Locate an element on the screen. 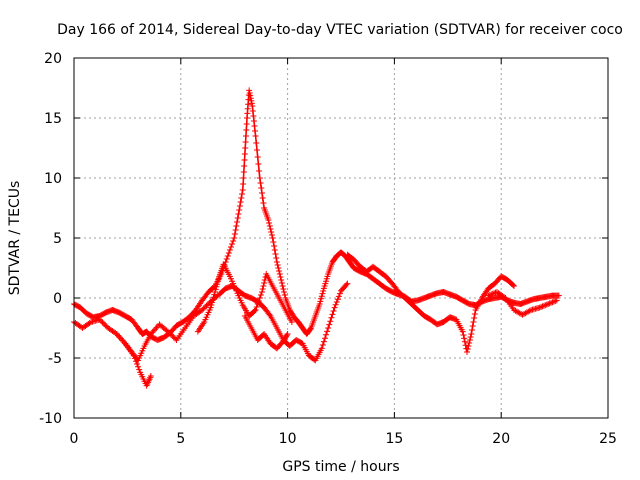 The height and width of the screenshot is (480, 640). x-tick-label: 20 is located at coordinates (501, 439).